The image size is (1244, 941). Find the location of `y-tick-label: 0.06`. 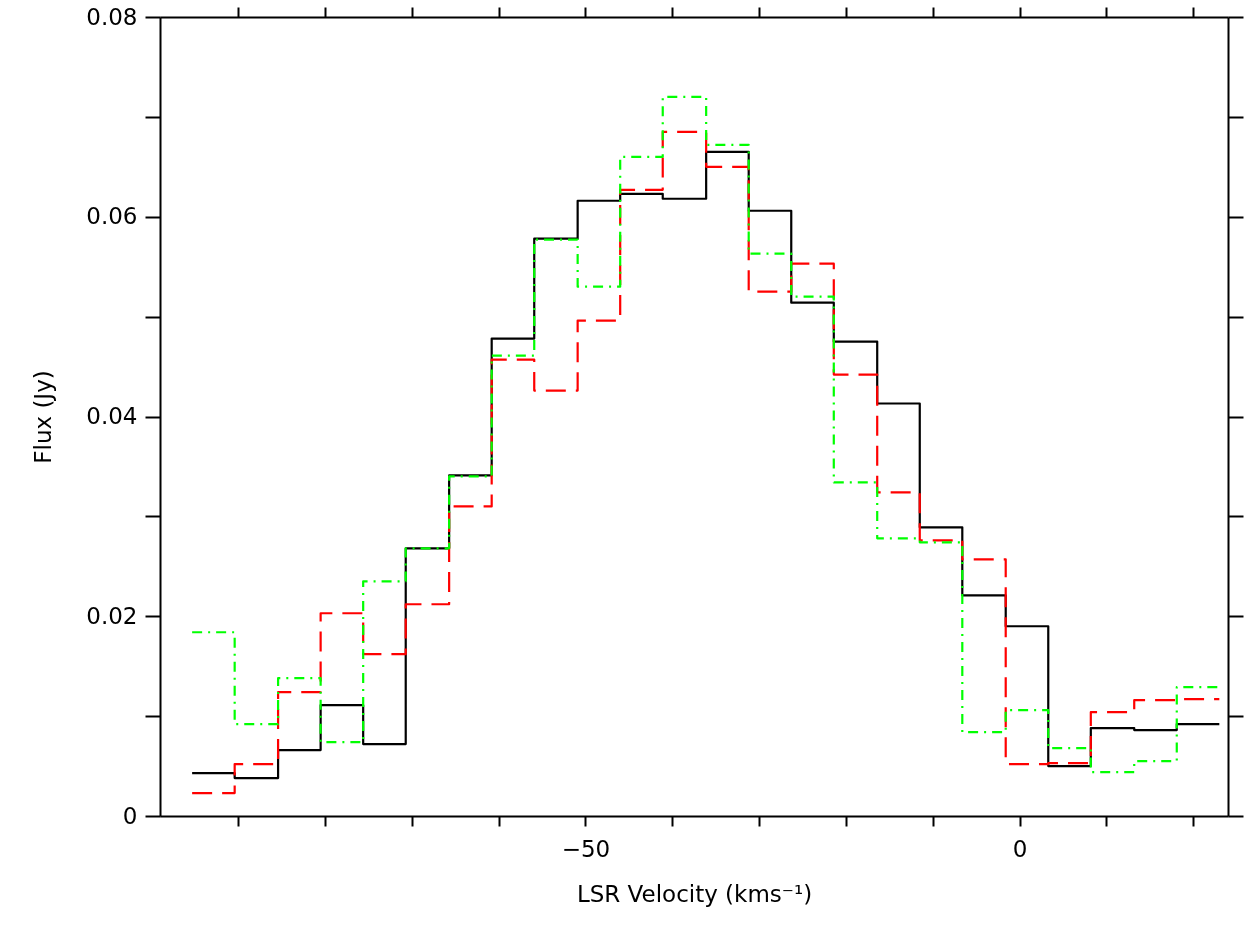

y-tick-label: 0.06 is located at coordinates (112, 216).